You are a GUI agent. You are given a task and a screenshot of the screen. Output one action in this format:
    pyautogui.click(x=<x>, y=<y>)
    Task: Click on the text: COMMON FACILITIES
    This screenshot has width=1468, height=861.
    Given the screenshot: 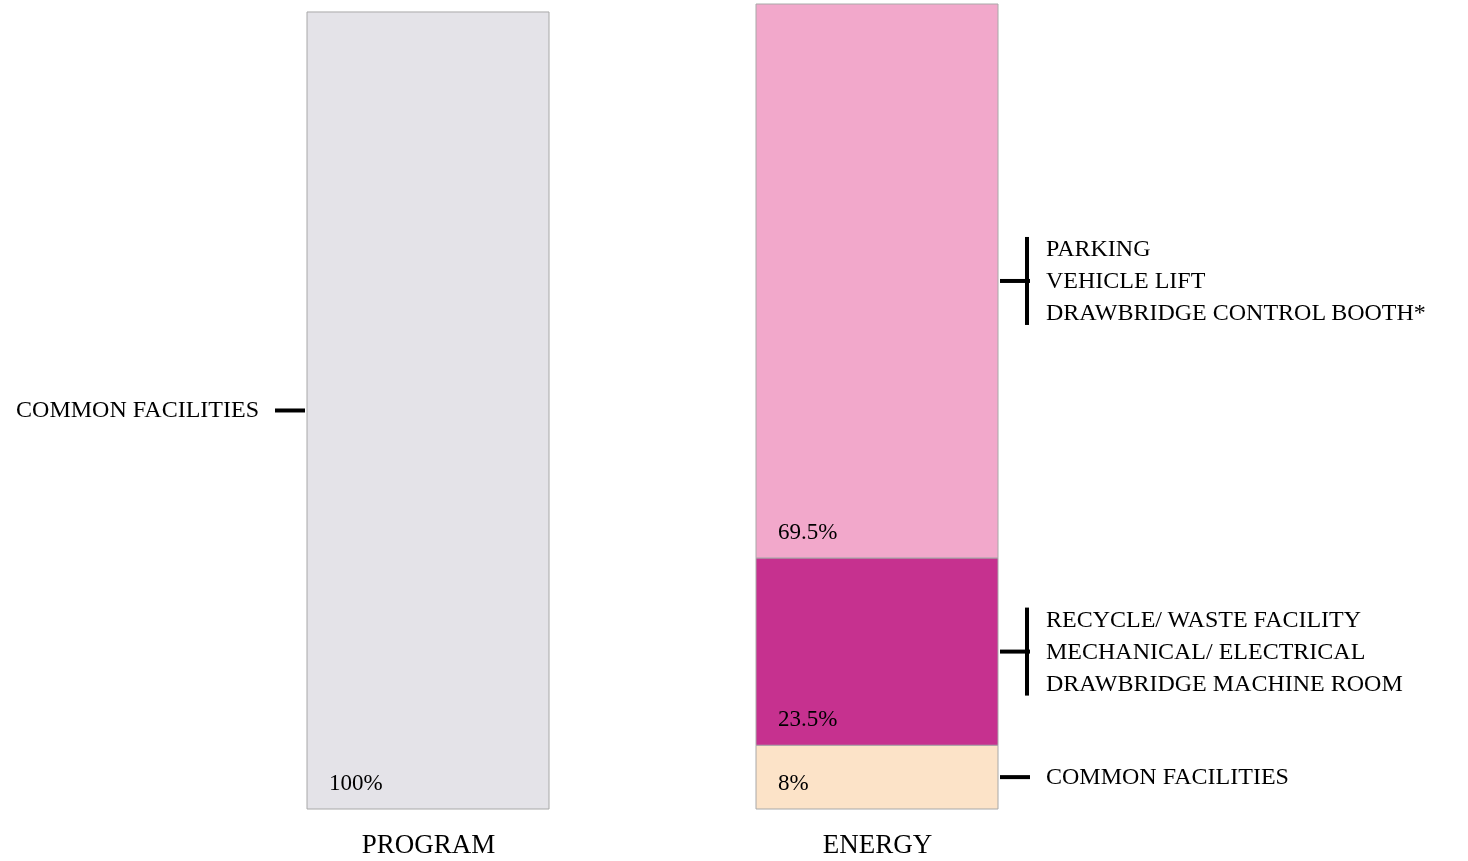 What is the action you would take?
    pyautogui.click(x=1167, y=776)
    